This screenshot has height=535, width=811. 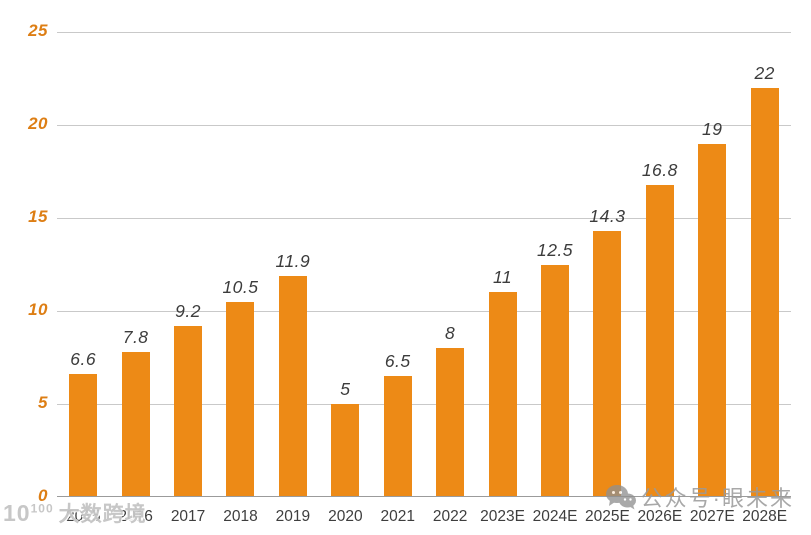 What do you see at coordinates (712, 308) in the screenshot?
I see `bar-2027E: 19` at bounding box center [712, 308].